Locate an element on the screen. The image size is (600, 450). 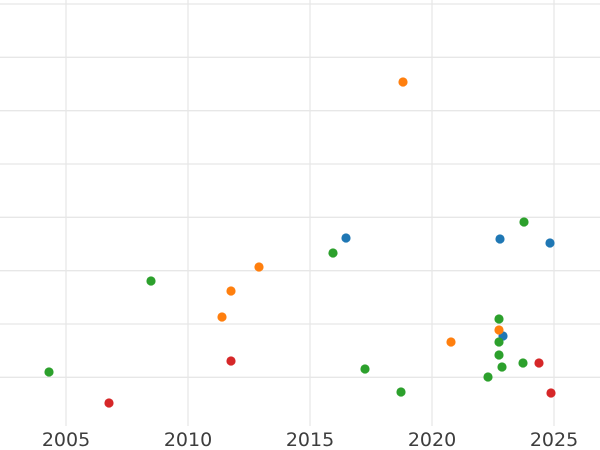
series-red is located at coordinates (330, 382).